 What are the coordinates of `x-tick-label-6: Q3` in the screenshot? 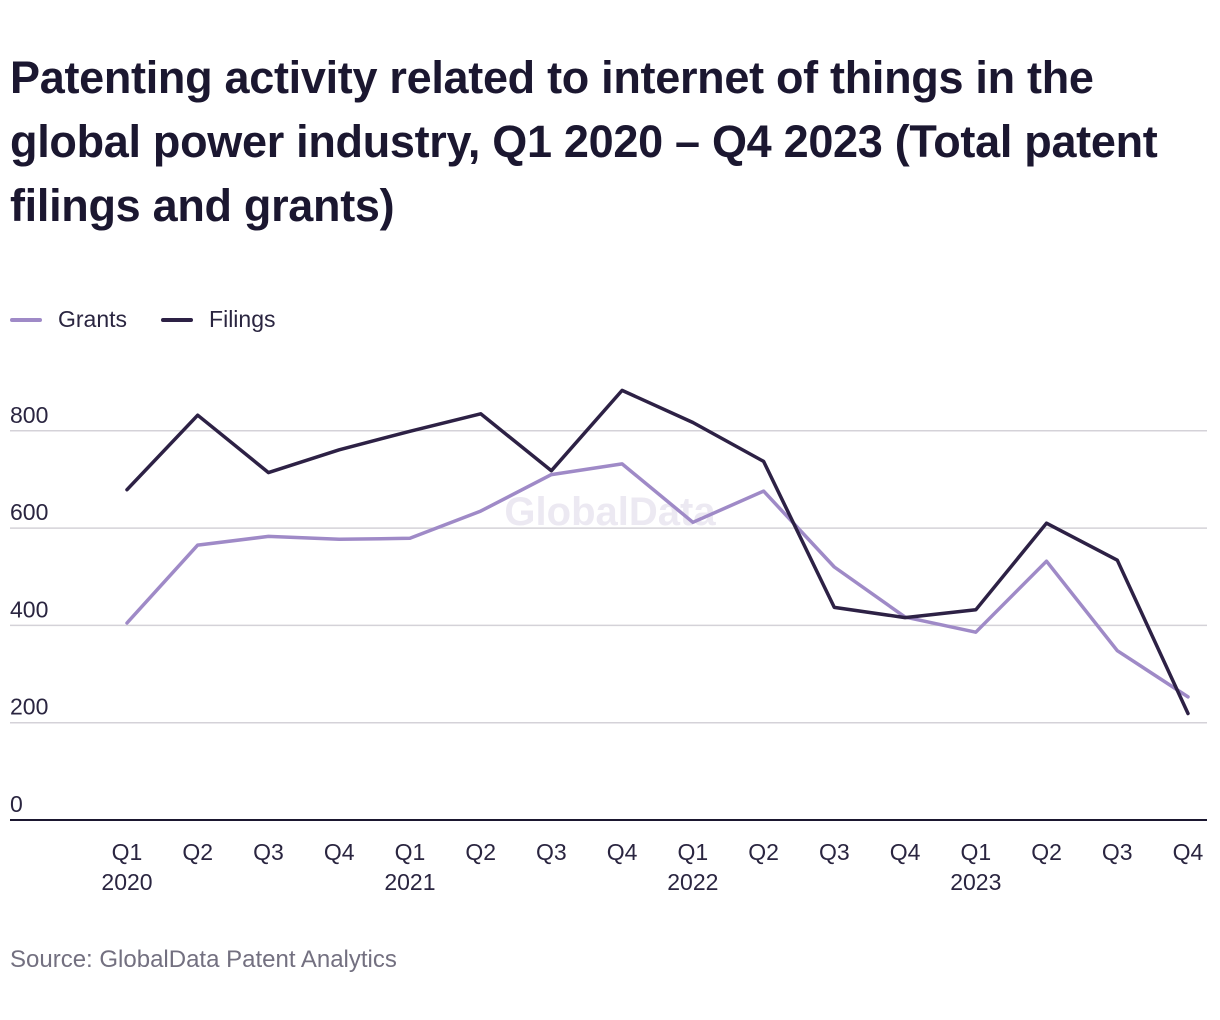 It's located at (551, 852).